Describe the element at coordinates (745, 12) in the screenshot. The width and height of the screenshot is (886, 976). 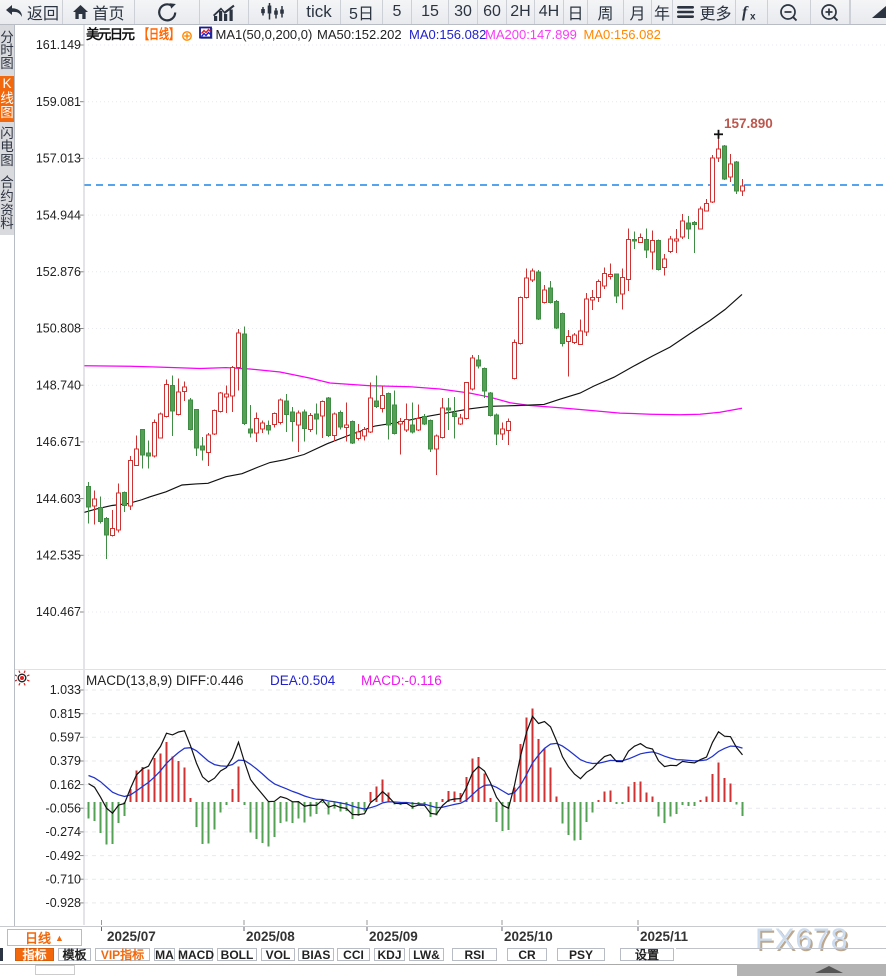
I see `svg-text: f` at that location.